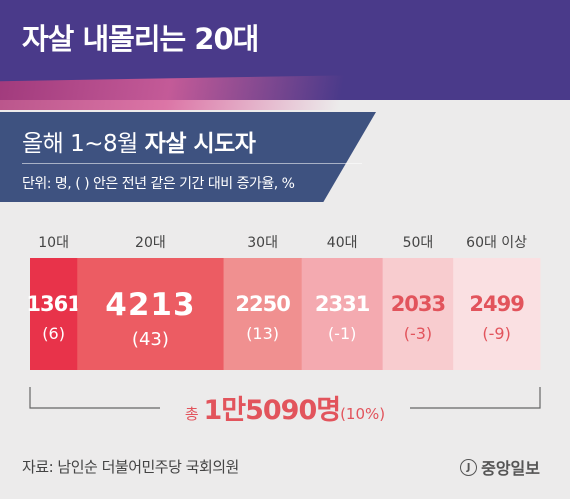 Image resolution: width=570 pixels, height=499 pixels. Describe the element at coordinates (139, 141) in the screenshot. I see `chart-subtitle: 올해 1~8월 자살 시도자` at that location.